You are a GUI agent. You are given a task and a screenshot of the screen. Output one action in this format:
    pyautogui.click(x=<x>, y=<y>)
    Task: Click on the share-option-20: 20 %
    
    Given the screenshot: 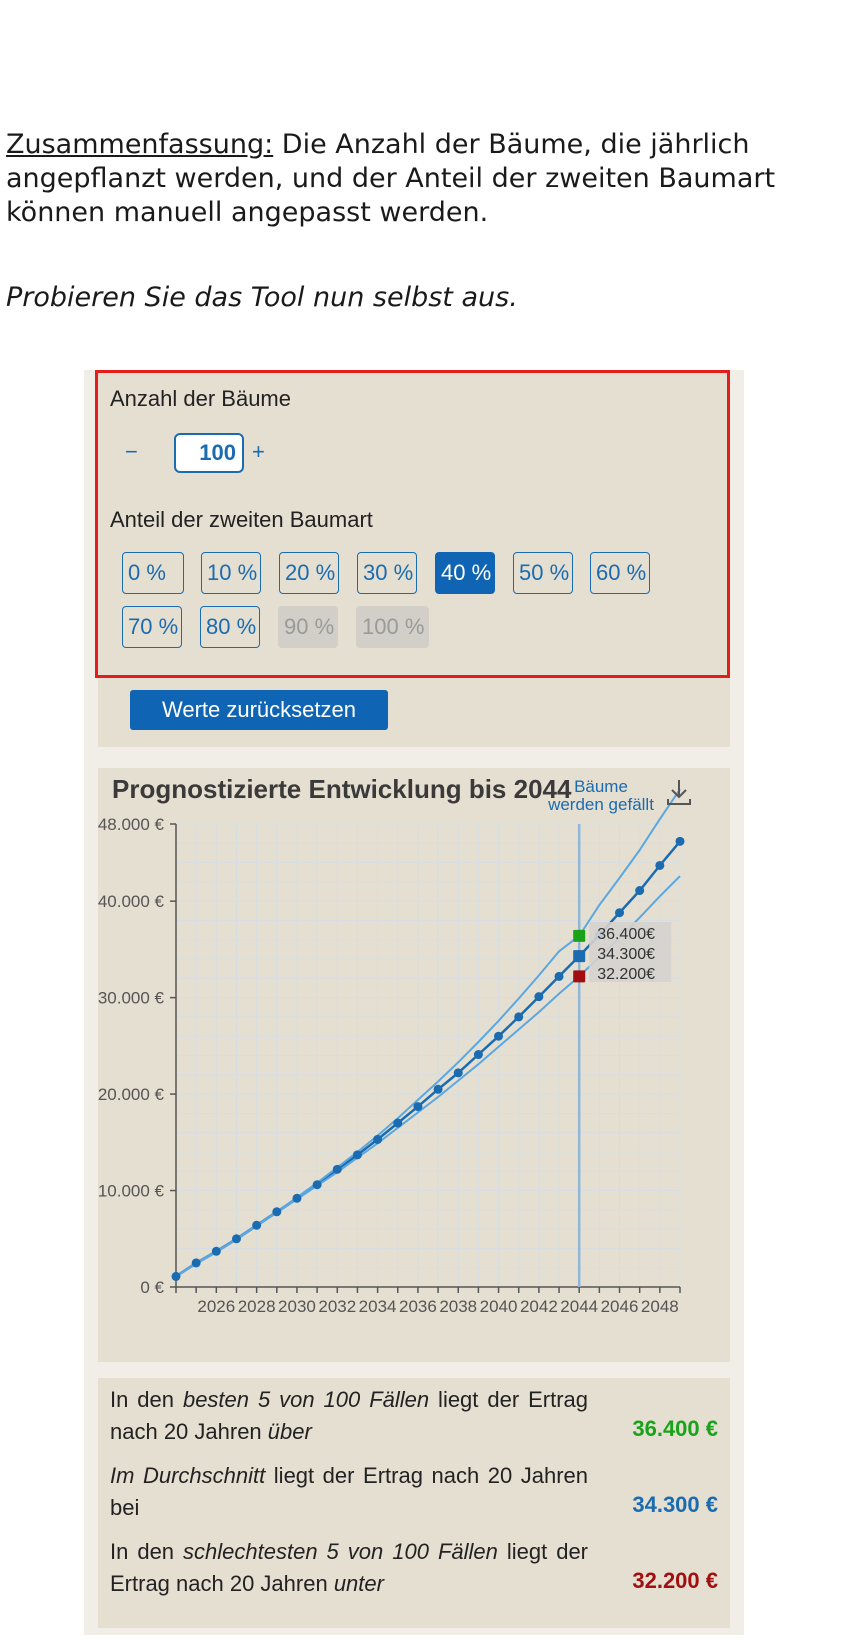 What is the action you would take?
    pyautogui.click(x=309, y=573)
    